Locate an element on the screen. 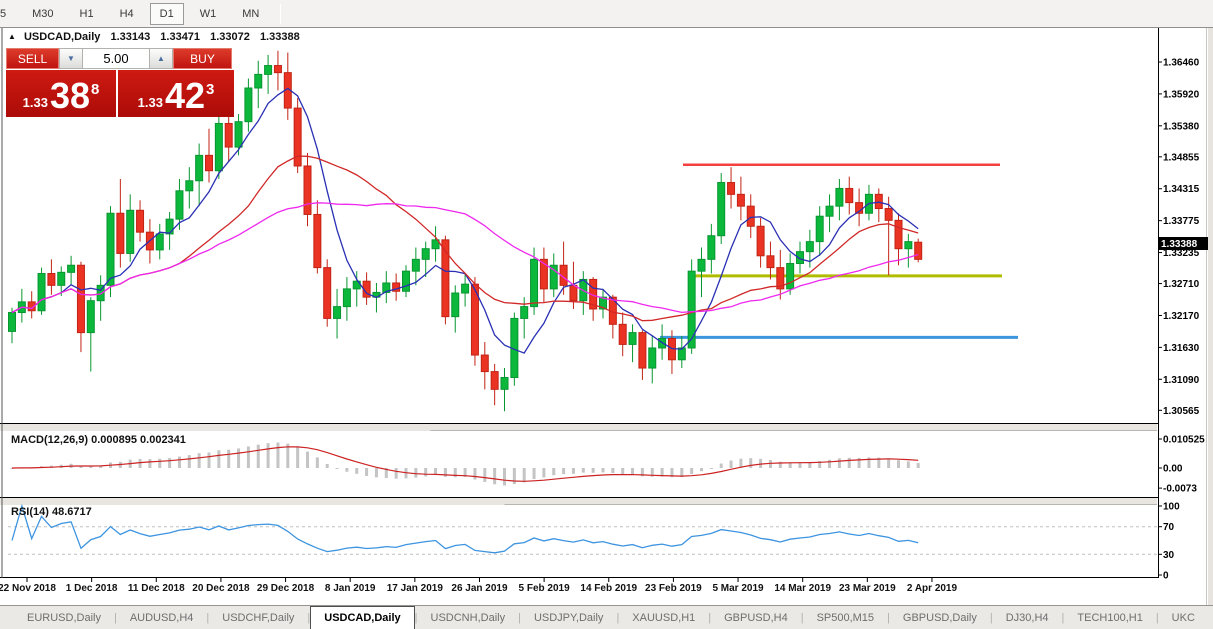  time-axis-label: 5 Feb 2019 is located at coordinates (544, 588).